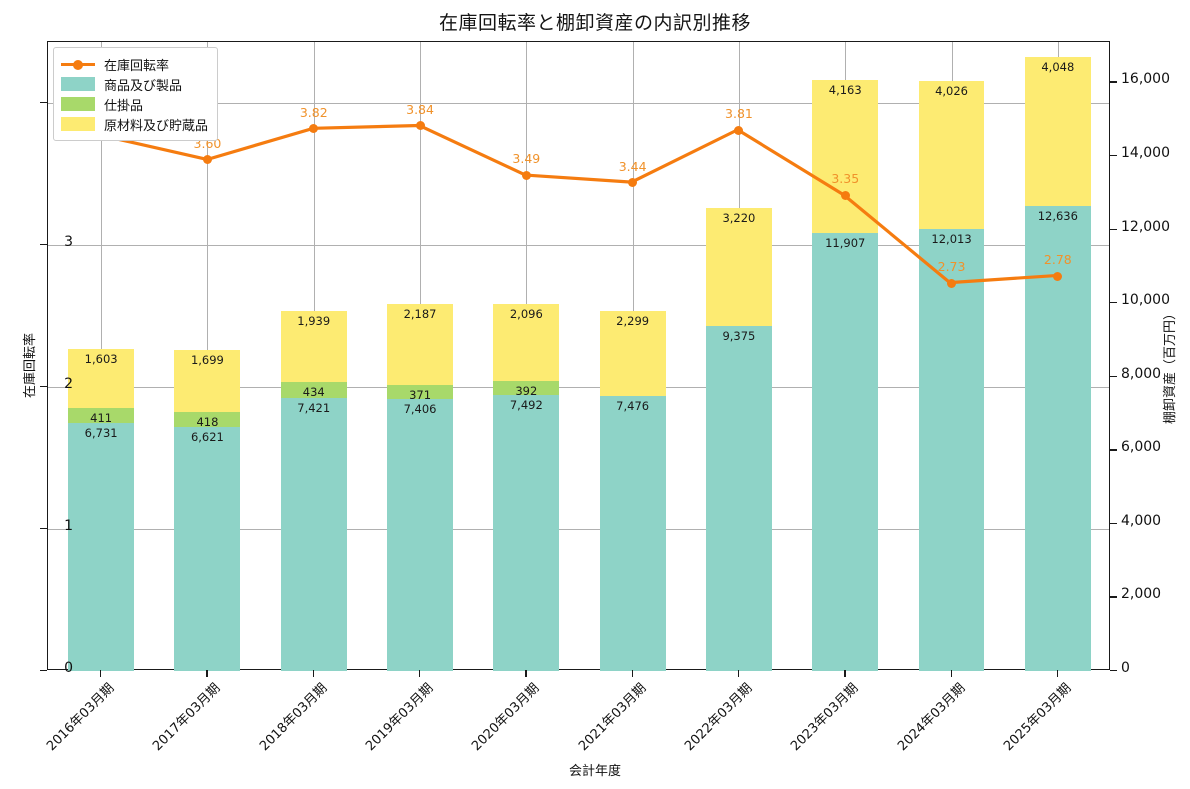 The height and width of the screenshot is (789, 1190). What do you see at coordinates (314, 320) in the screenshot?
I see `bar-value-label: 1,939` at bounding box center [314, 320].